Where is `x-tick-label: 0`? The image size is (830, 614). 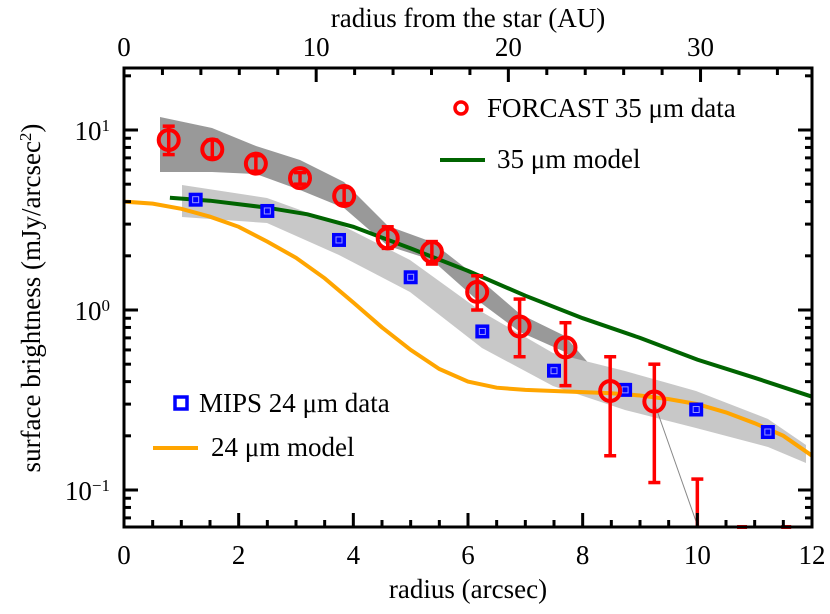
x-tick-label: 0 is located at coordinates (124, 555).